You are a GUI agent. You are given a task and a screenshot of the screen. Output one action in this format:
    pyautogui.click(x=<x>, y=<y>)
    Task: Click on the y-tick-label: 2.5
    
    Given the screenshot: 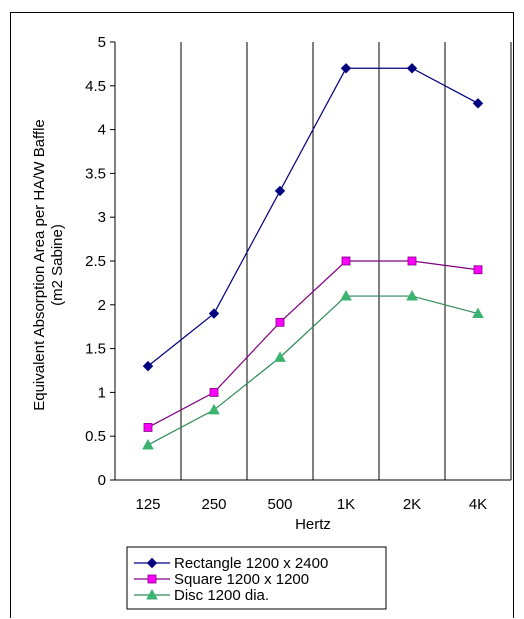 What is the action you would take?
    pyautogui.click(x=95, y=261)
    